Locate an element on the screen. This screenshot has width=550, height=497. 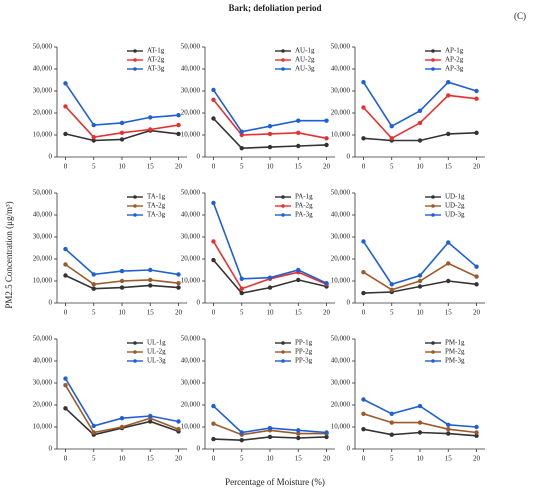
legend-label: UD-2g is located at coordinates (455, 206).